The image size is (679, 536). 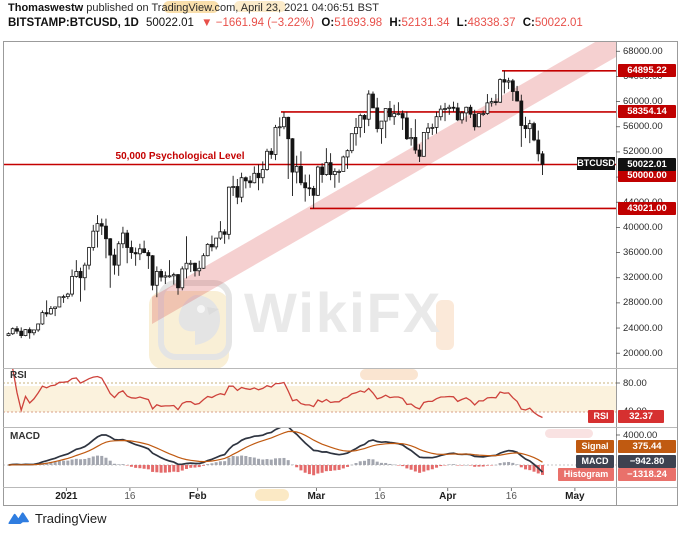 I want to click on open-value: 51693.98, so click(x=358, y=23).